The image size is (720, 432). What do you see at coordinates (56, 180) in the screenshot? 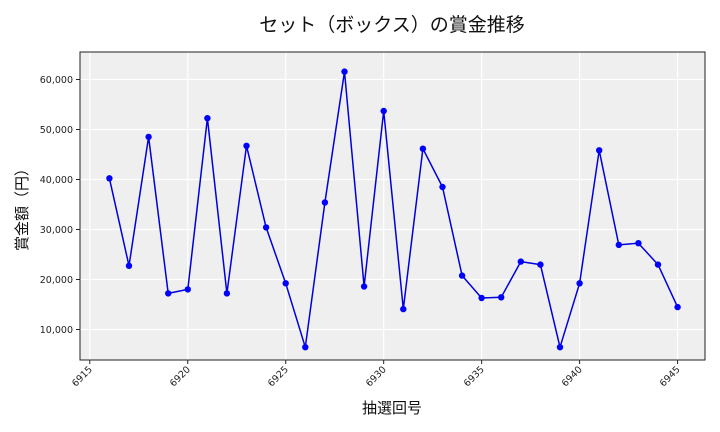
I see `y-tick-label: 40,000` at bounding box center [56, 180].